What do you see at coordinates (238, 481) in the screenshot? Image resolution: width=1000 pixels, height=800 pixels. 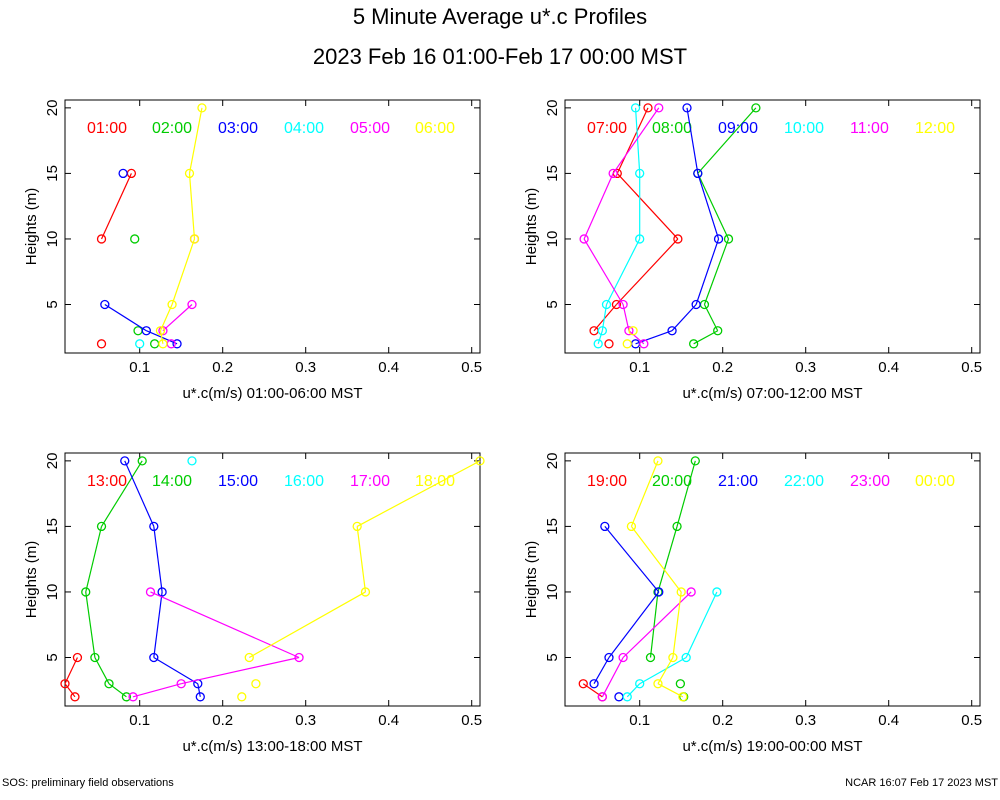 I see `legend-entry: 15:00` at bounding box center [238, 481].